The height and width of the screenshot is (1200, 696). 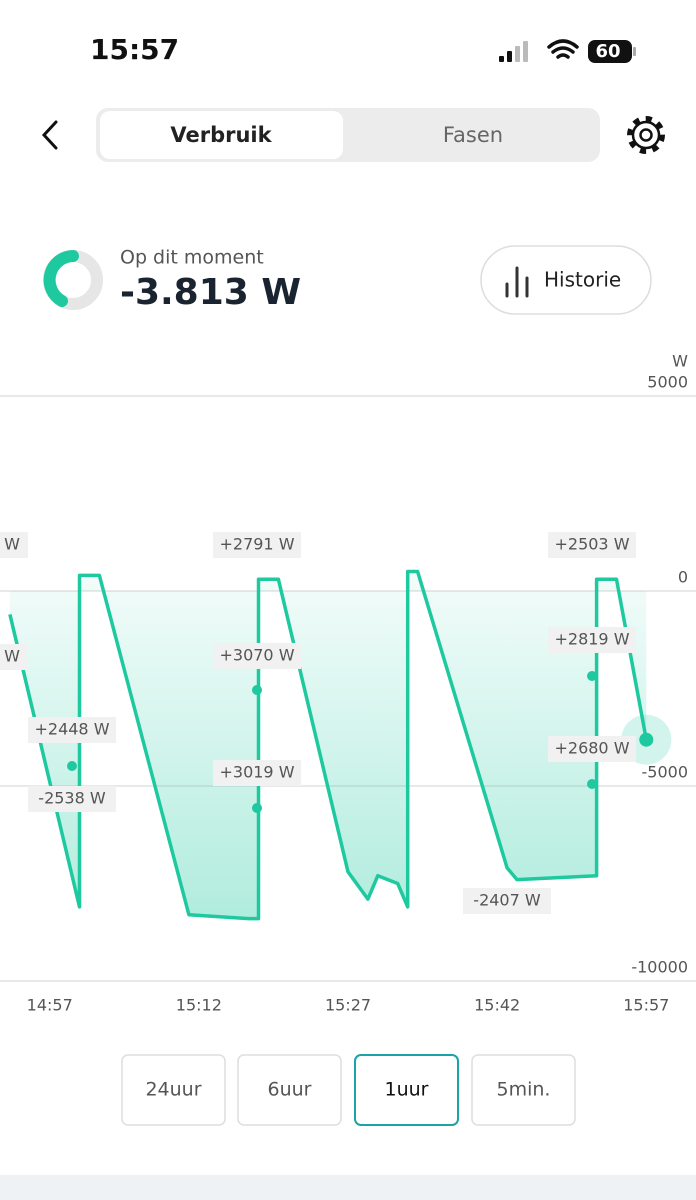 I want to click on ring-arc, so click(x=61, y=278).